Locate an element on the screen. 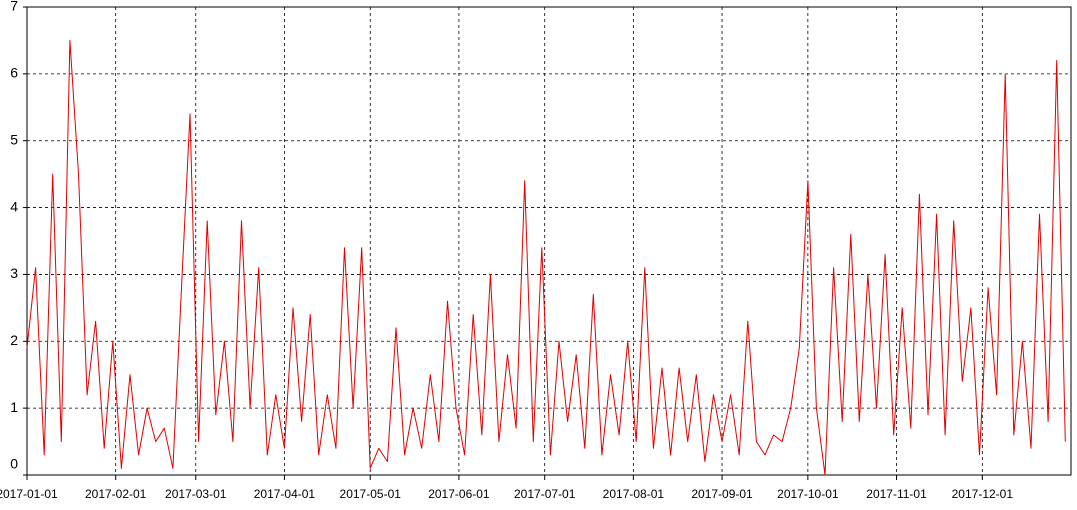 Image resolution: width=1077 pixels, height=510 pixels. y-tick-label: 4 is located at coordinates (14, 206).